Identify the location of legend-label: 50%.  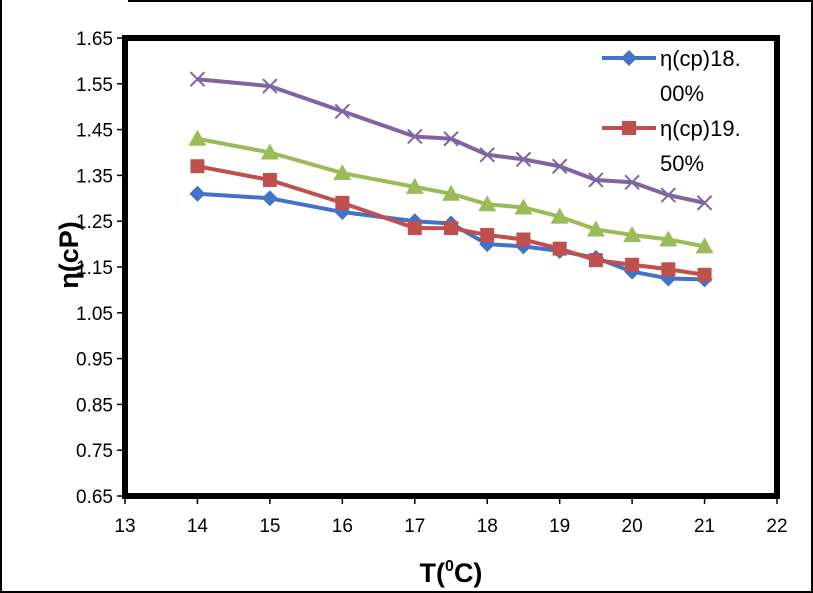
(682, 163).